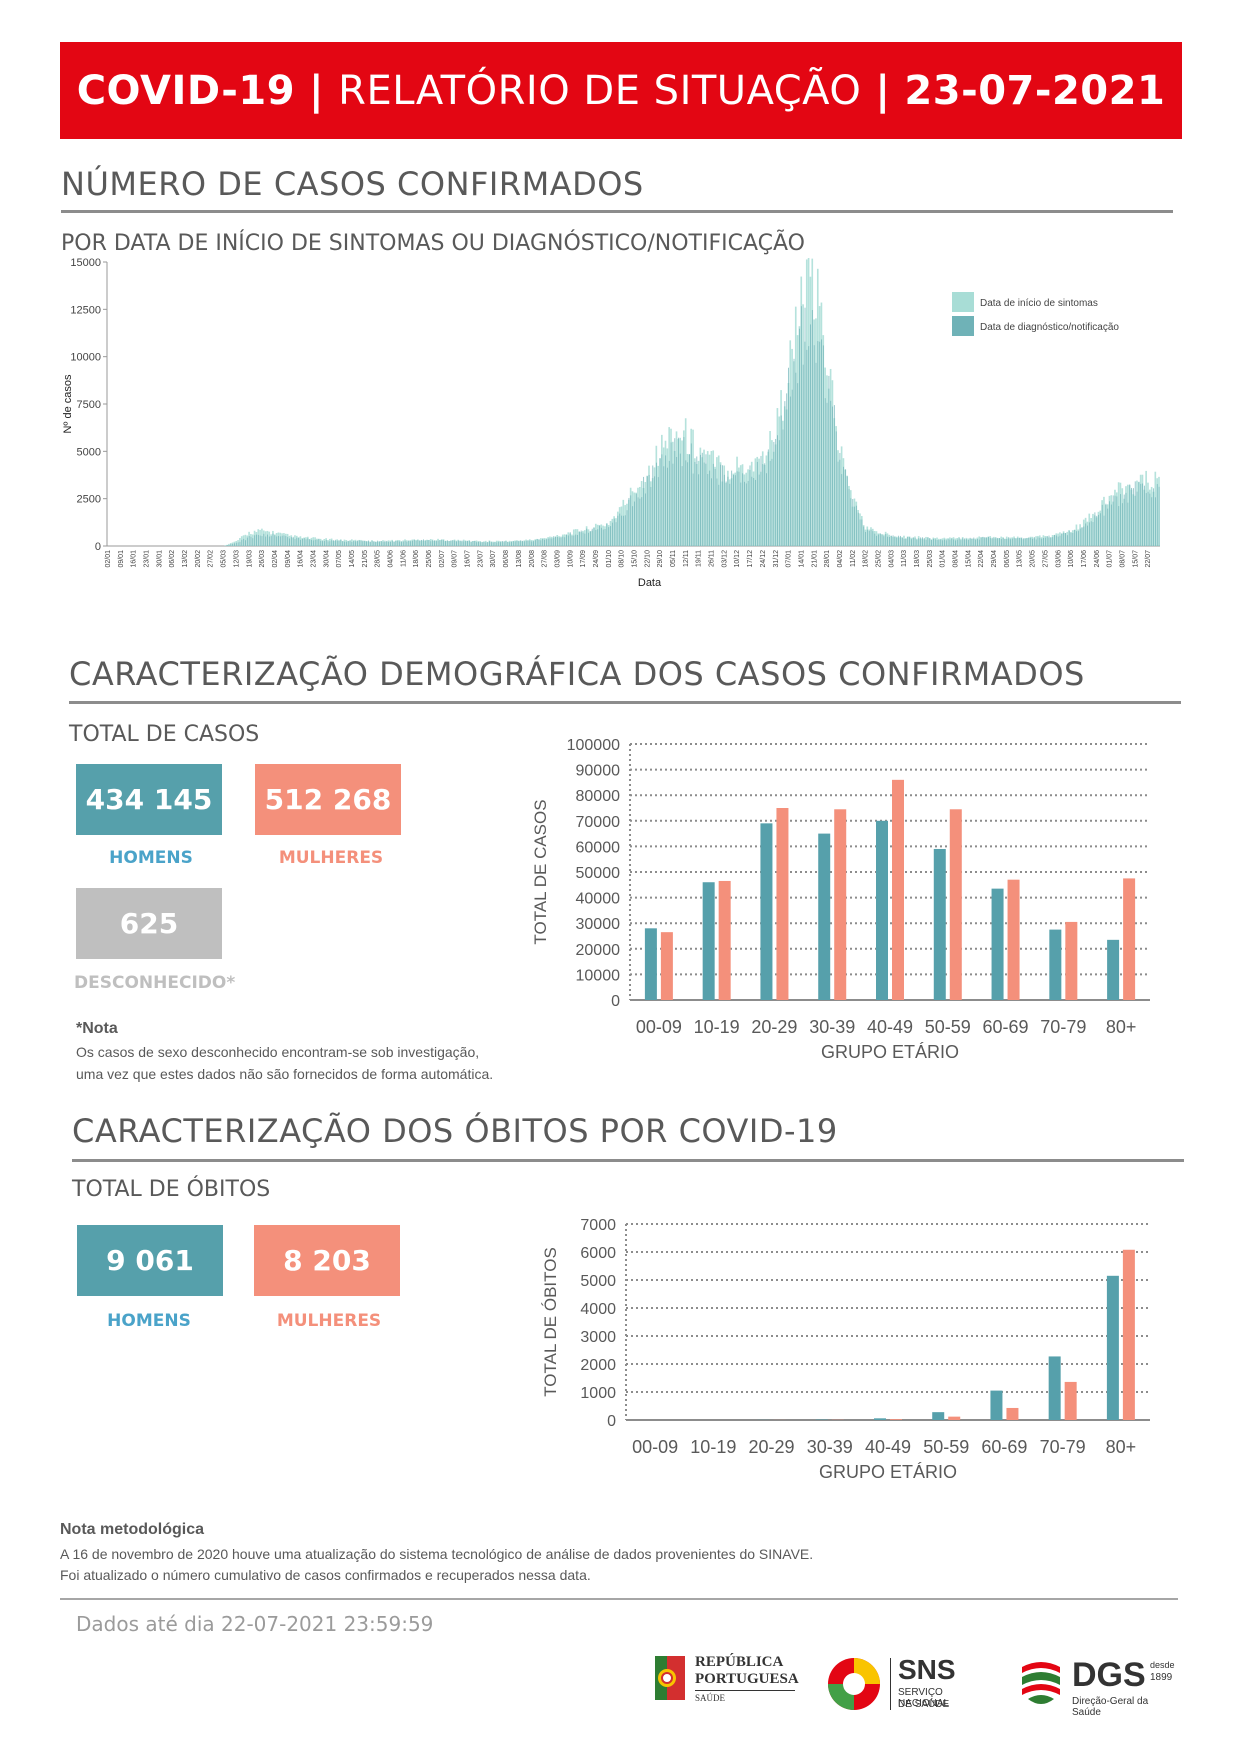 The image size is (1240, 1754). Describe the element at coordinates (963, 326) in the screenshot. I see `legend-swatch` at that location.